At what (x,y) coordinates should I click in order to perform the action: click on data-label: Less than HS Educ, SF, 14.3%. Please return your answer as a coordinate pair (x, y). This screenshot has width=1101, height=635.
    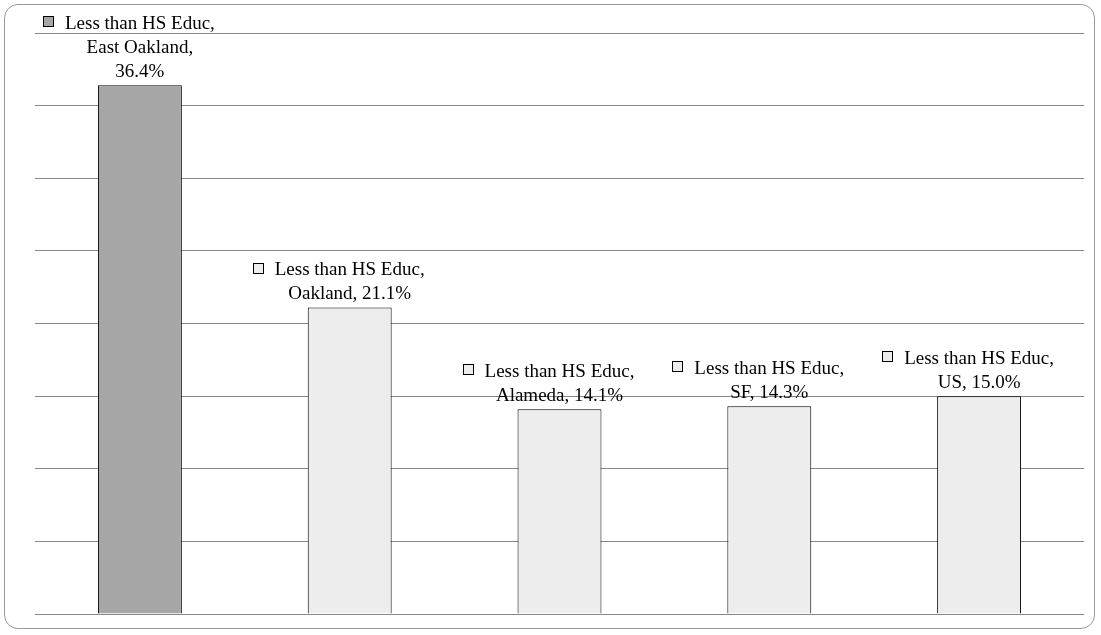
    Looking at the image, I should click on (769, 379).